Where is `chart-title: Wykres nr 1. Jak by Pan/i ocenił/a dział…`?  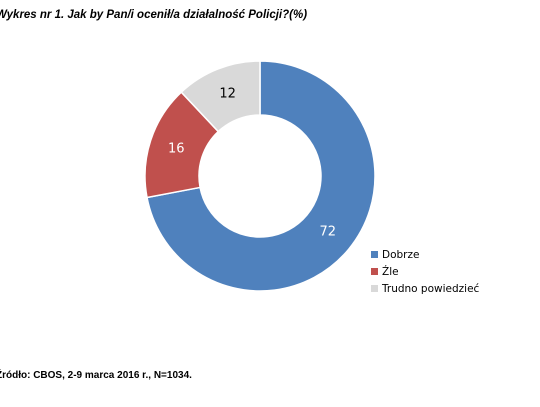
chart-title: Wykres nr 1. Jak by Pan/i ocenił/a dział… is located at coordinates (154, 15).